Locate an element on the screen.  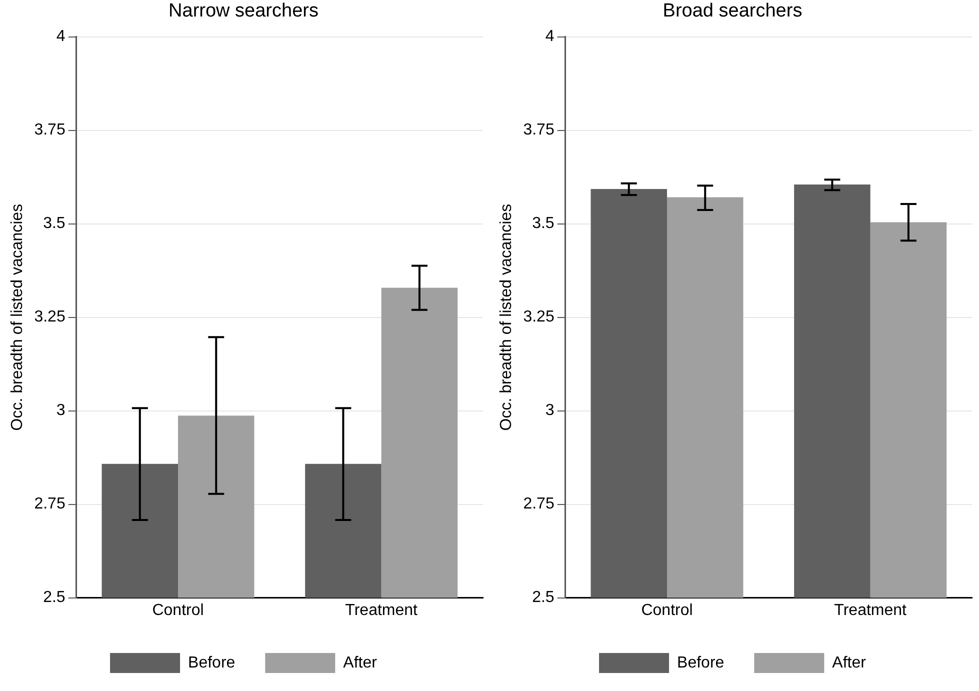
chart-title: Broad searchers is located at coordinates (732, 11).